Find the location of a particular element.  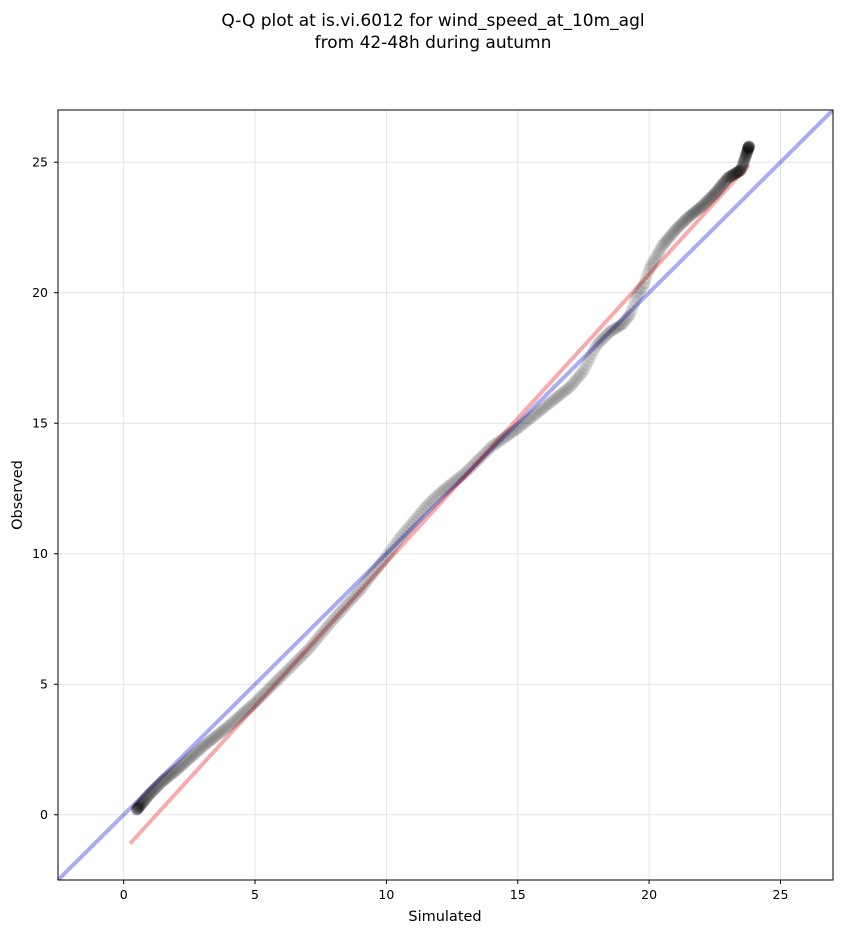

x-tick-label: 15 is located at coordinates (518, 894).